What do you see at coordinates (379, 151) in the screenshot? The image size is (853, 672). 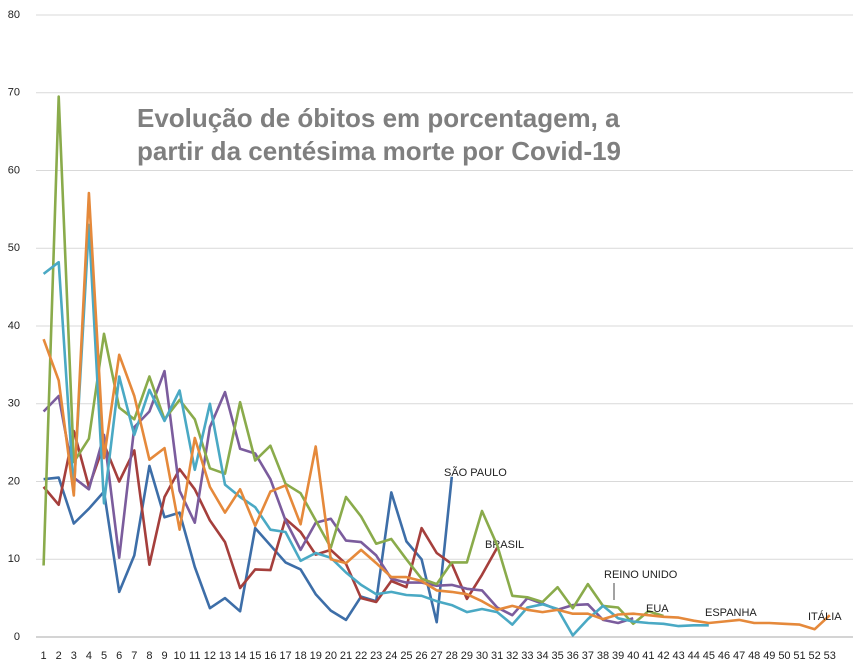 I see `chart-title: partir da centésima morte por Covid-19` at bounding box center [379, 151].